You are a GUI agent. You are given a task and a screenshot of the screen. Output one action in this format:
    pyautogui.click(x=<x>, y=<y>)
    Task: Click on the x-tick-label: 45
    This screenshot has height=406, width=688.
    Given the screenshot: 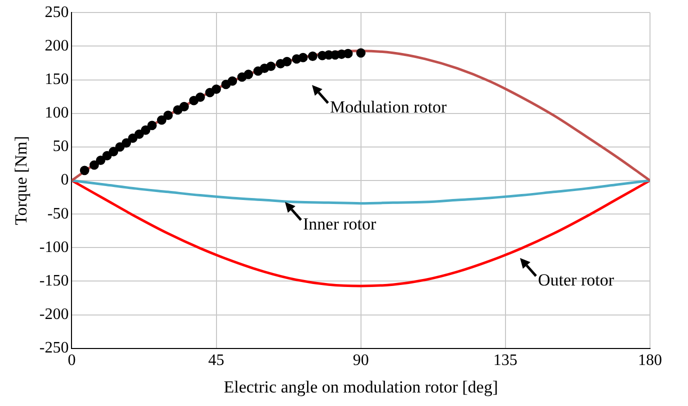 What is the action you would take?
    pyautogui.click(x=216, y=361)
    